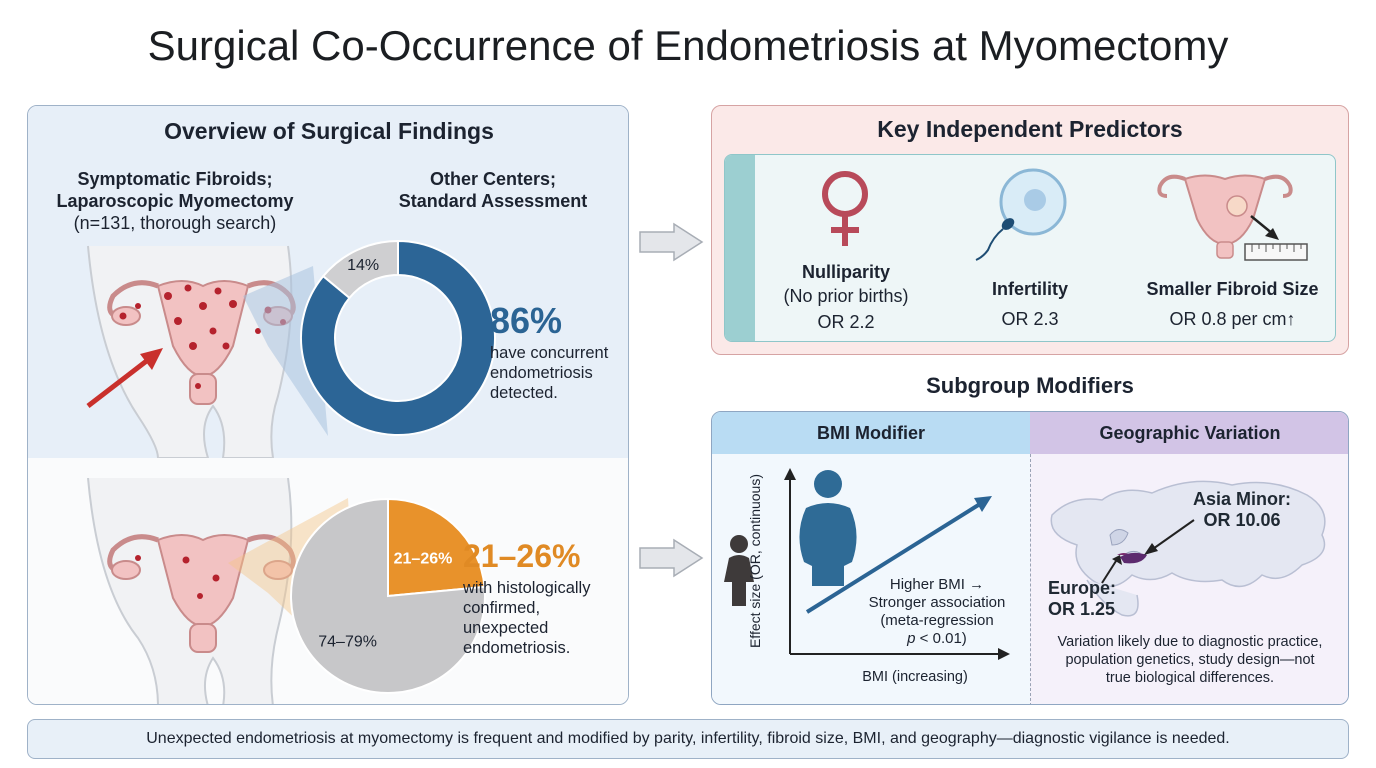  Describe the element at coordinates (1232, 319) in the screenshot. I see `predictor-fibroid-size-value: OR 0.8 per cm↑` at that location.